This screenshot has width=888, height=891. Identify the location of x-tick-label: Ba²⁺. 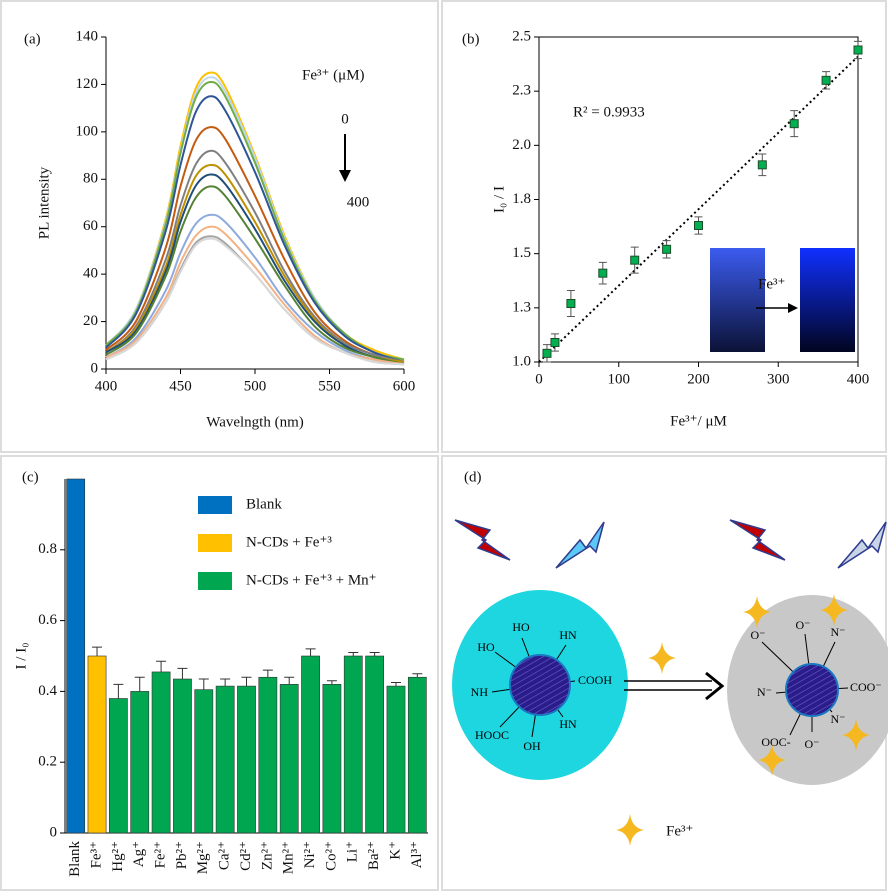
(374, 855).